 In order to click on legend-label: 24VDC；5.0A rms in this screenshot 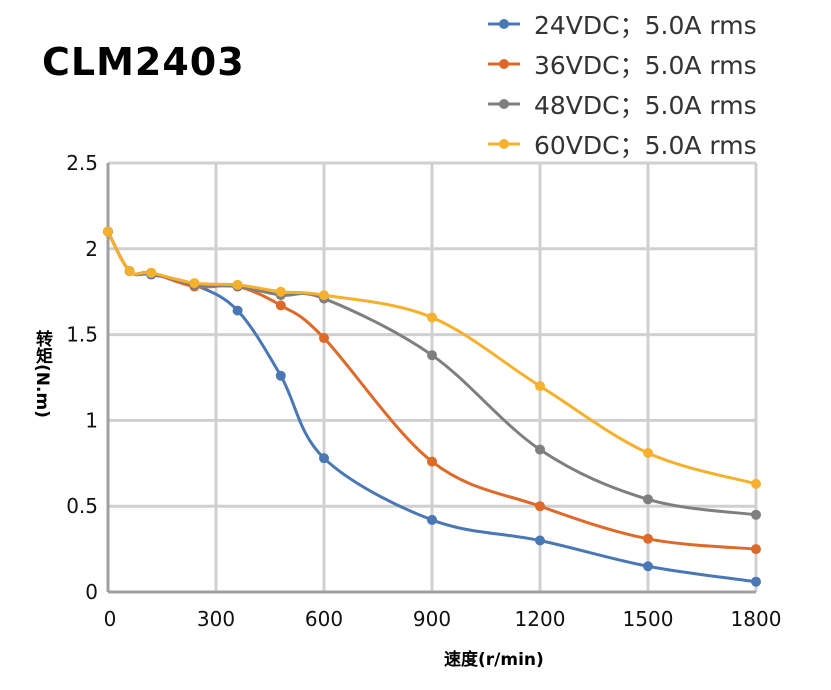, I will do `click(645, 25)`.